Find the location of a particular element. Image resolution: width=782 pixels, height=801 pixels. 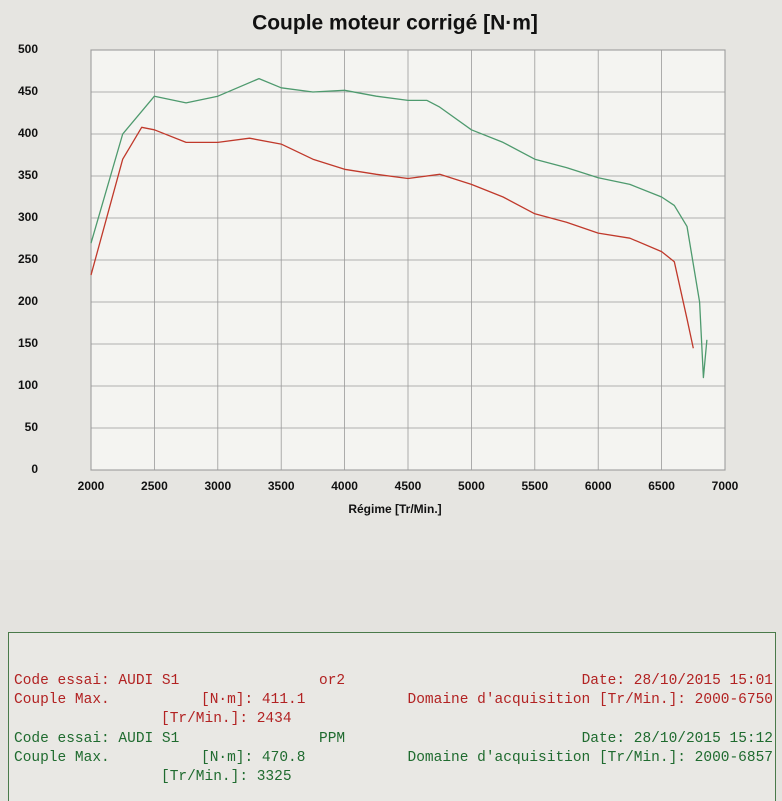

x-tick-label: 4000 is located at coordinates (344, 486).